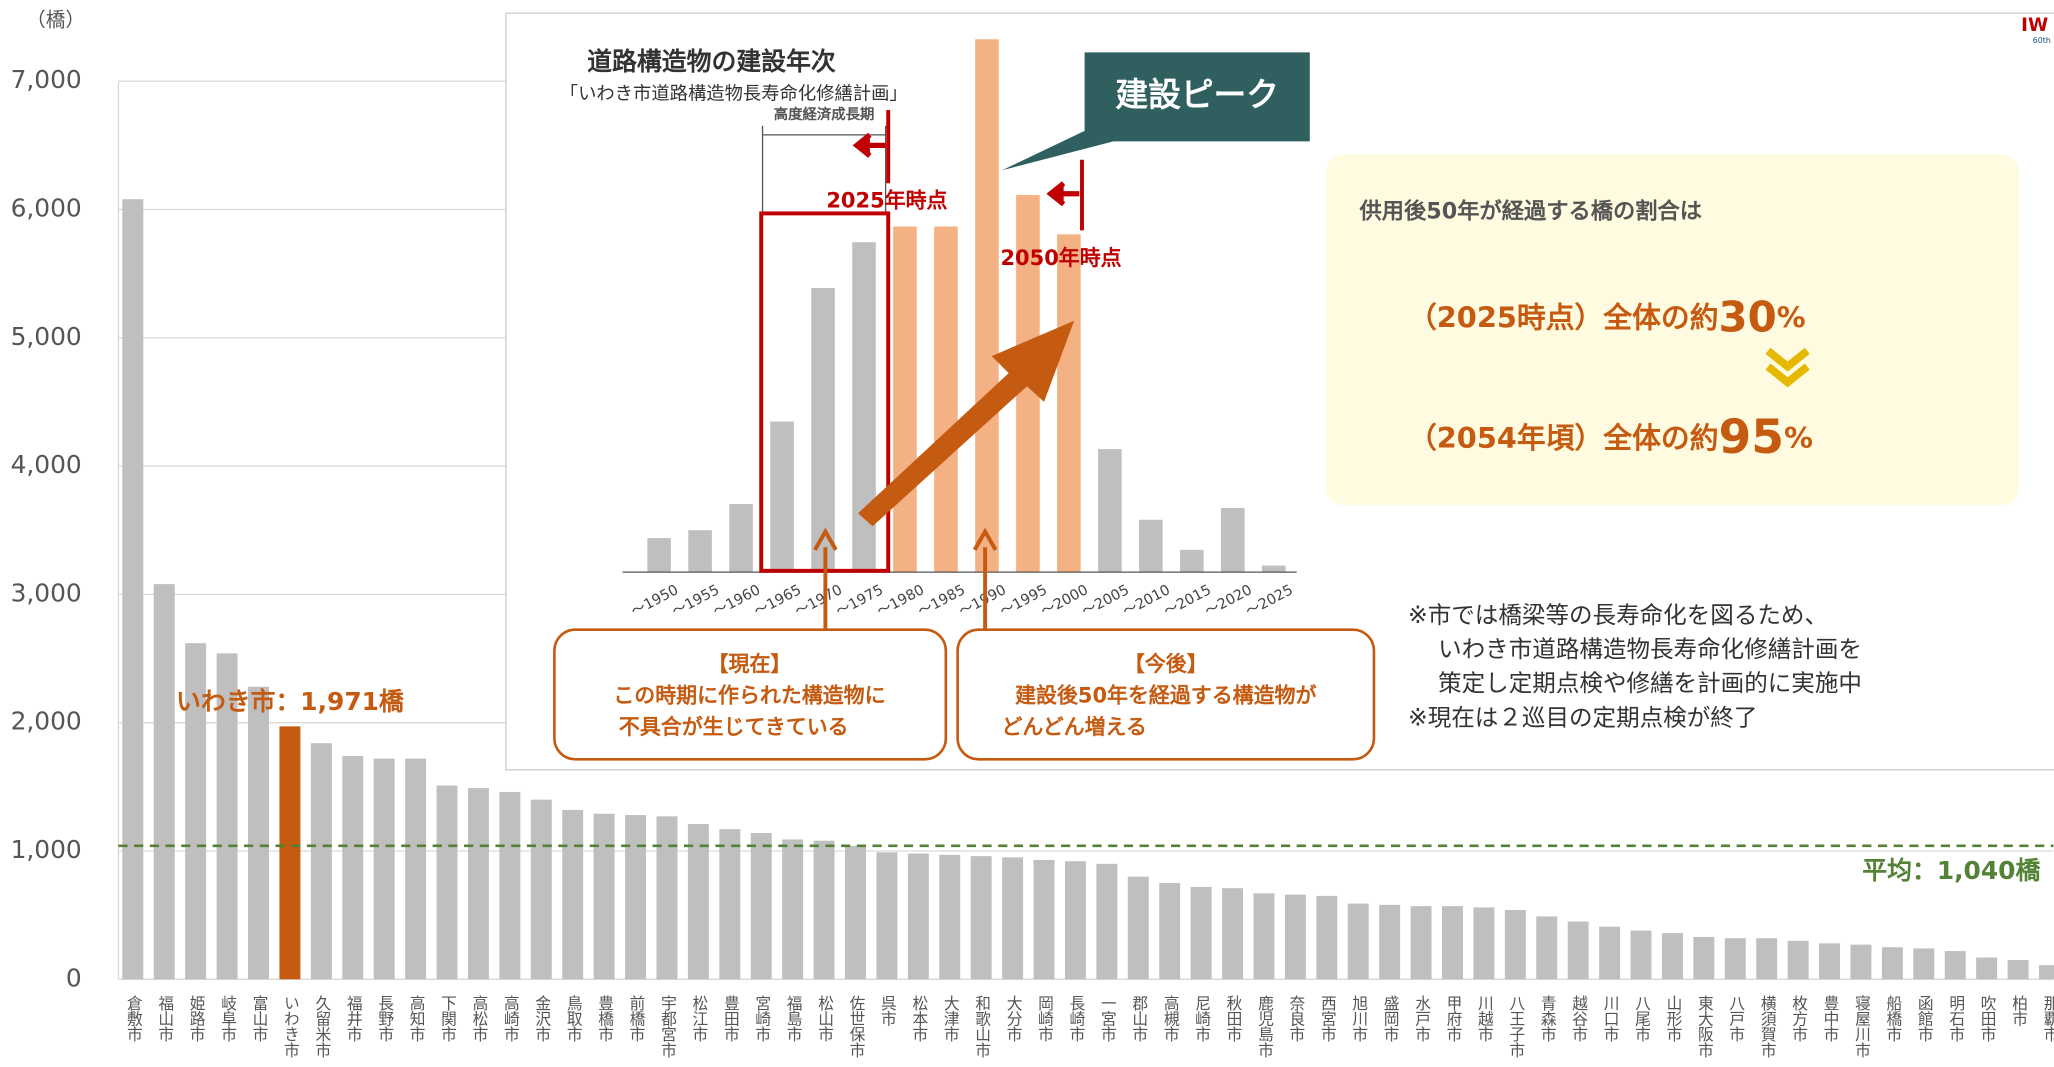  What do you see at coordinates (46, 79) in the screenshot?
I see `y-tick-label: 7,000` at bounding box center [46, 79].